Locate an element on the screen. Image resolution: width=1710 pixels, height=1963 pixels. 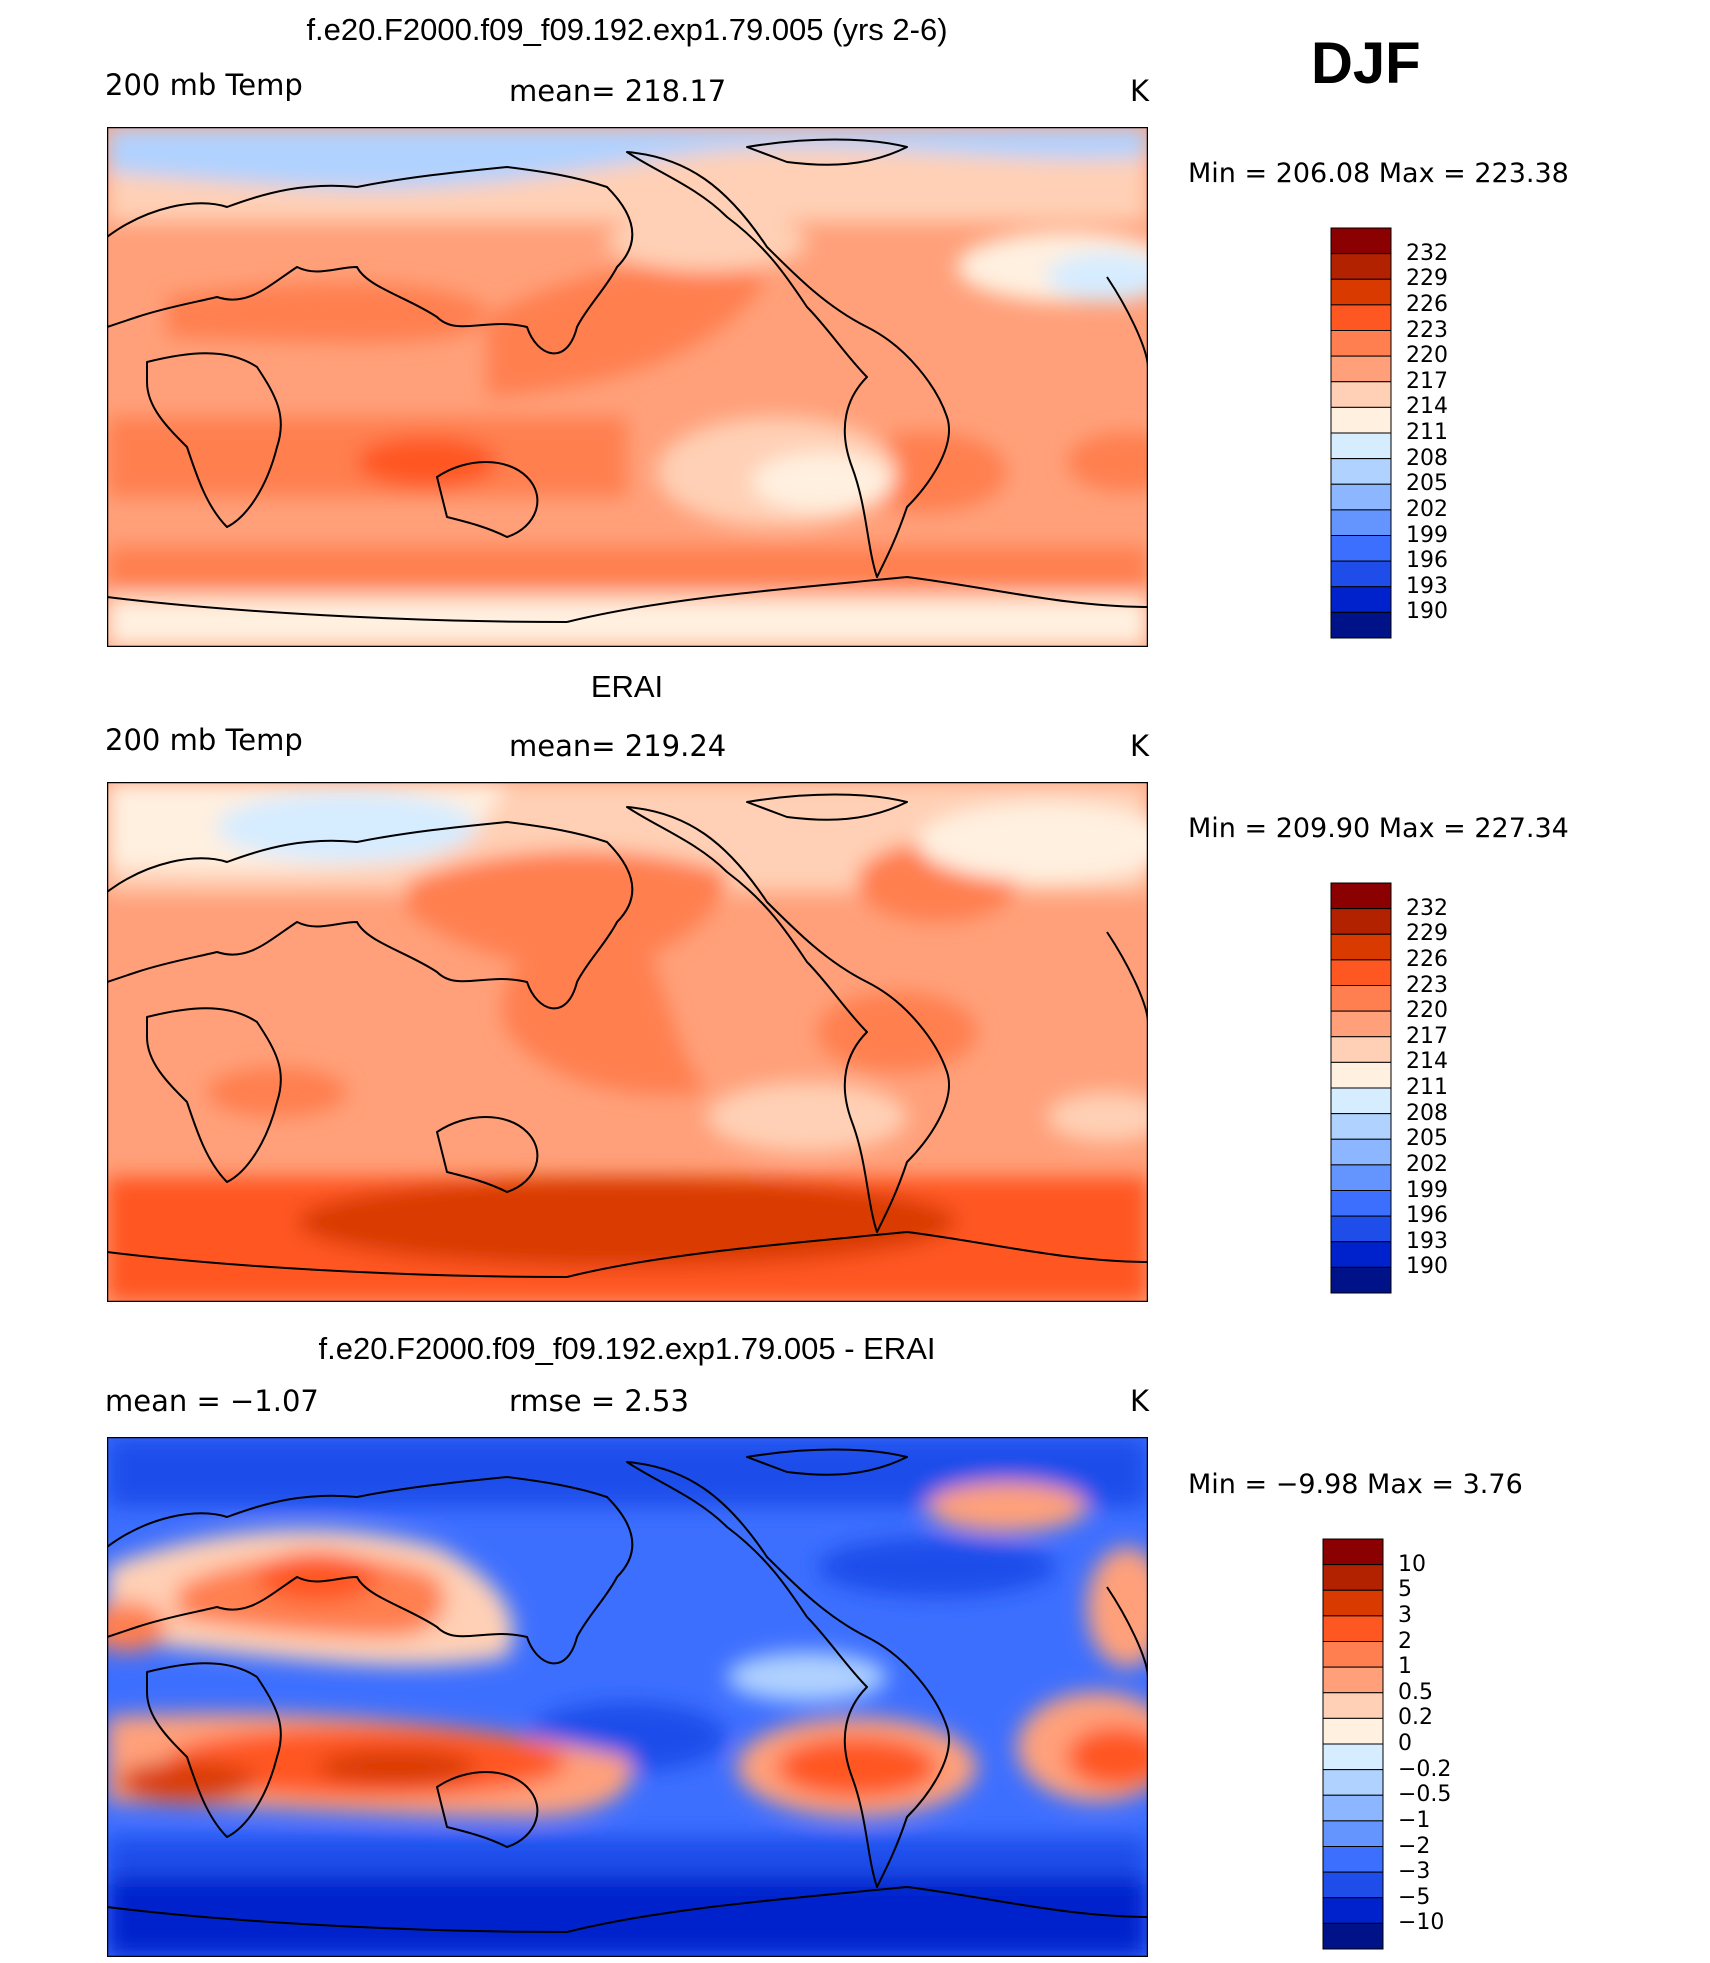
panel-2-variable-label: 200 mb Temp is located at coordinates (204, 740).